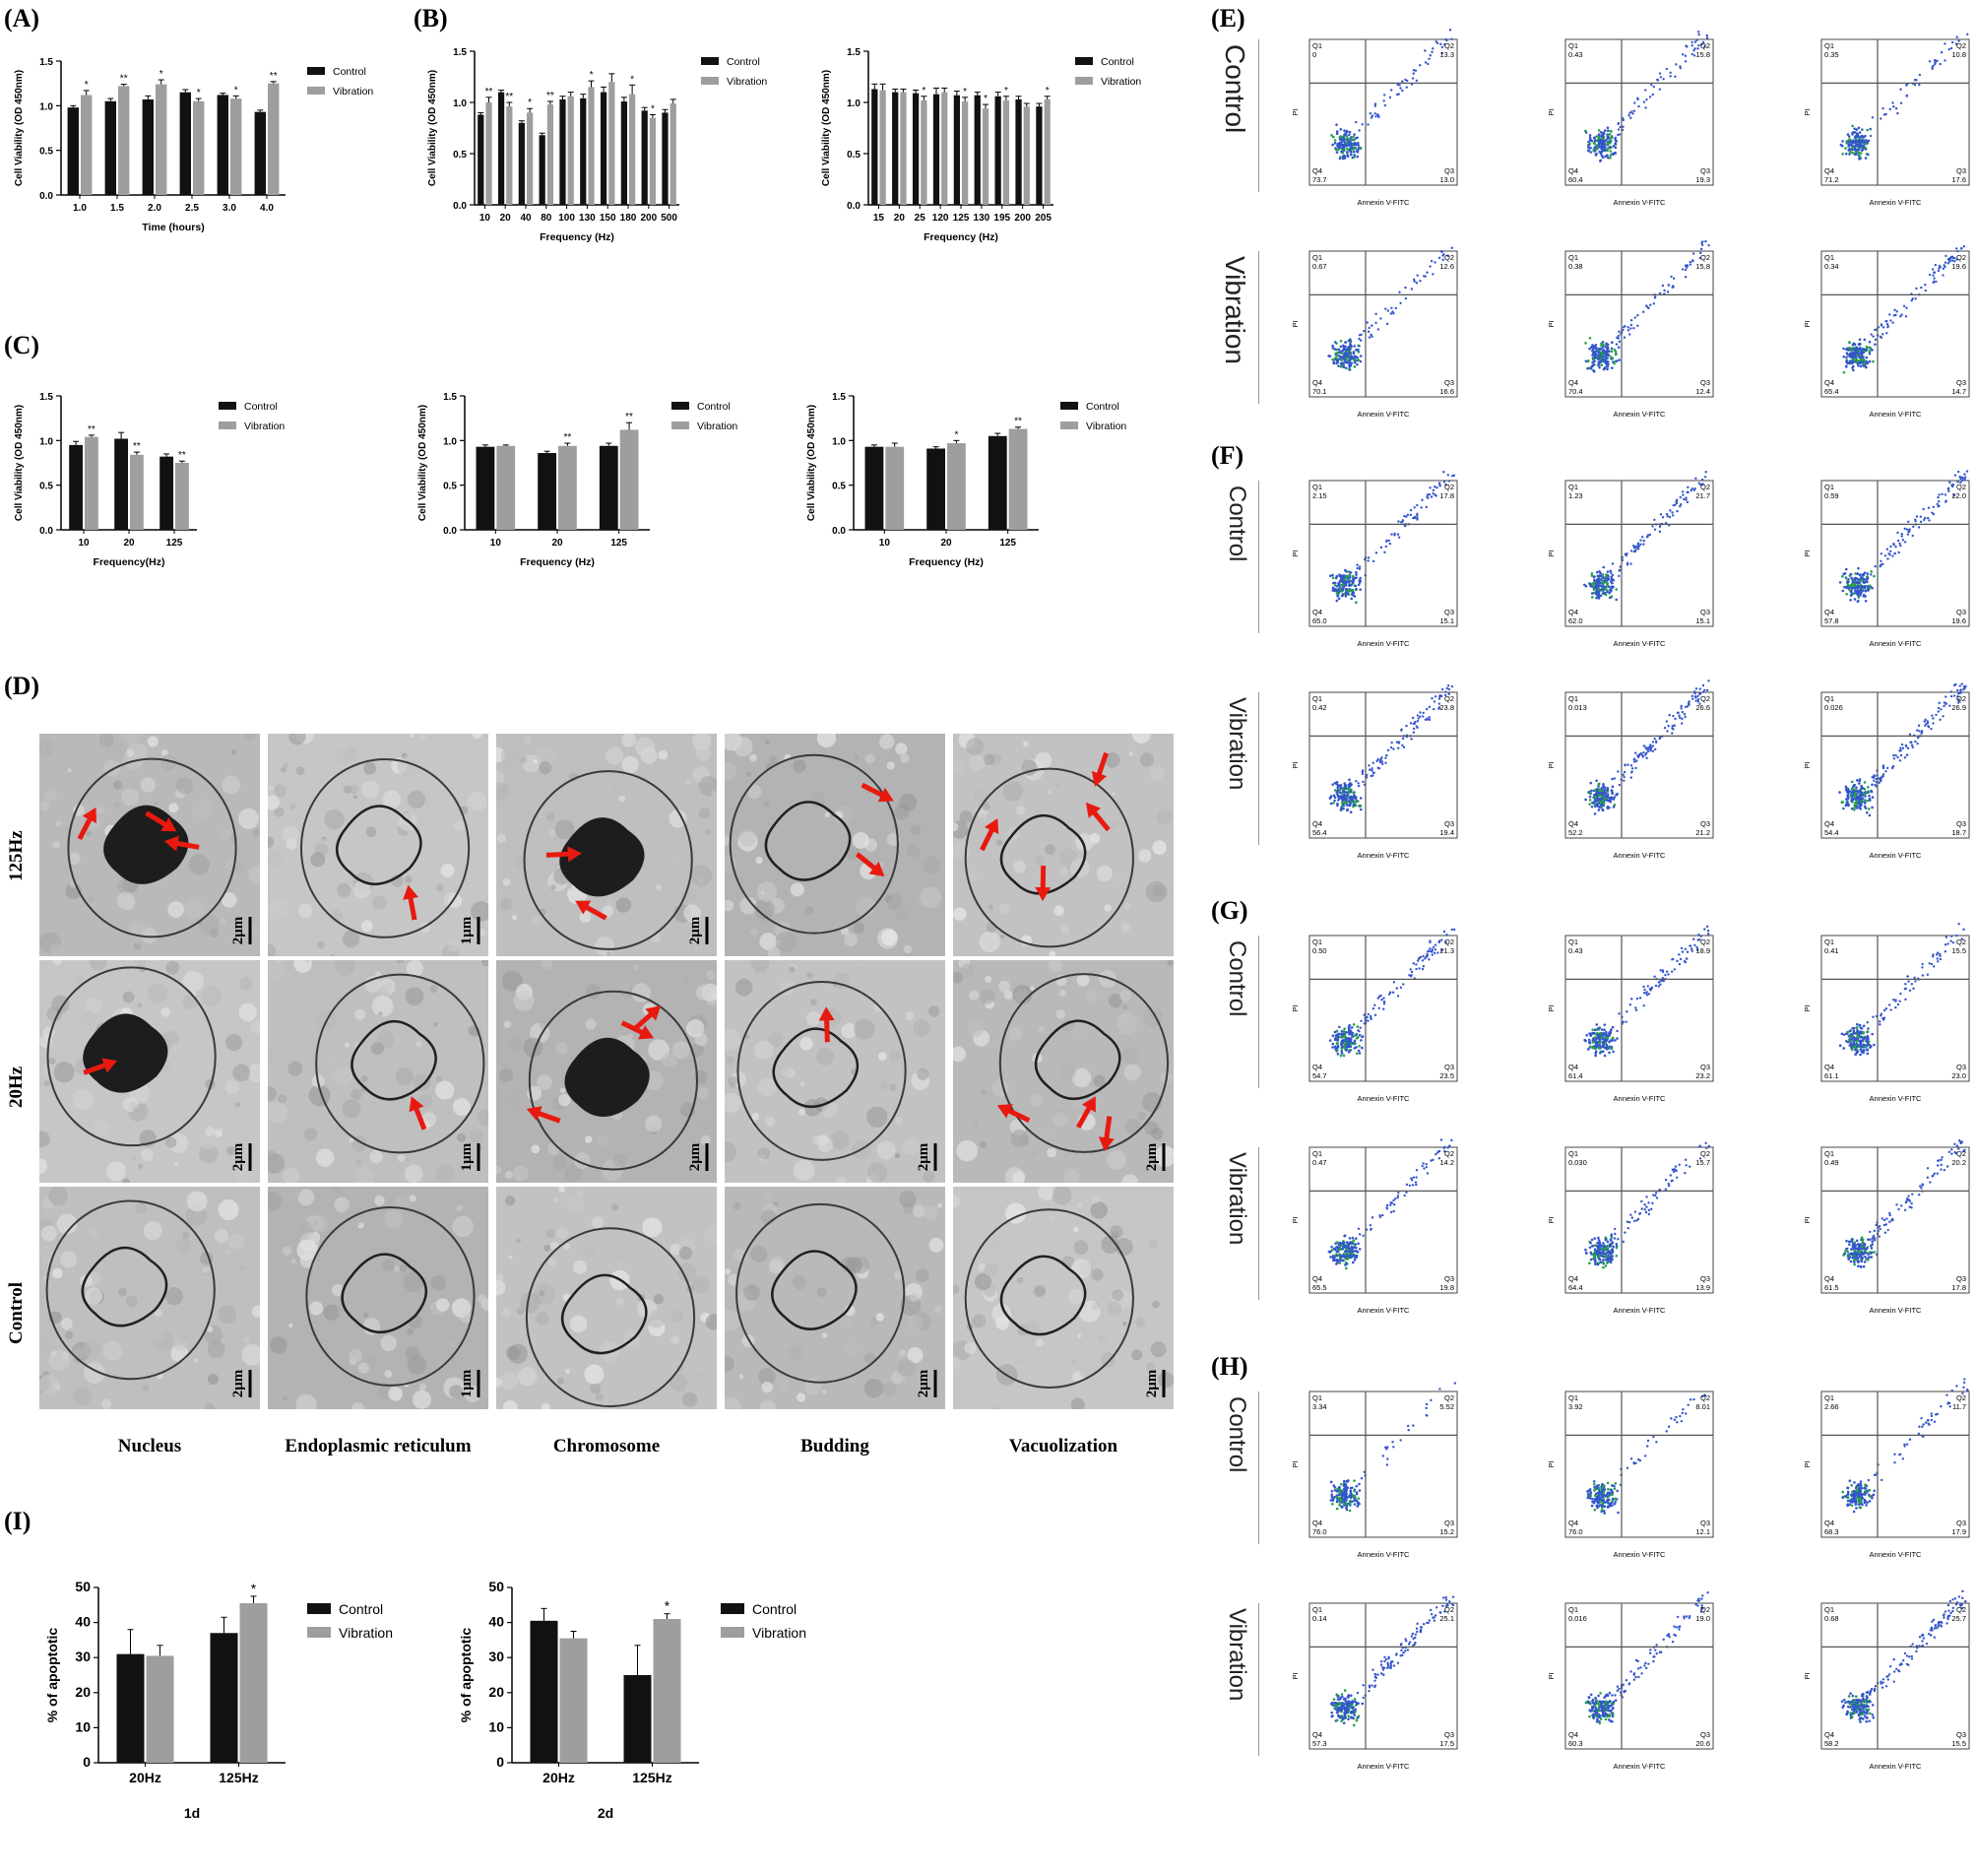 Image resolution: width=1977 pixels, height=1876 pixels. I want to click on x-tick-label: 150, so click(608, 219).